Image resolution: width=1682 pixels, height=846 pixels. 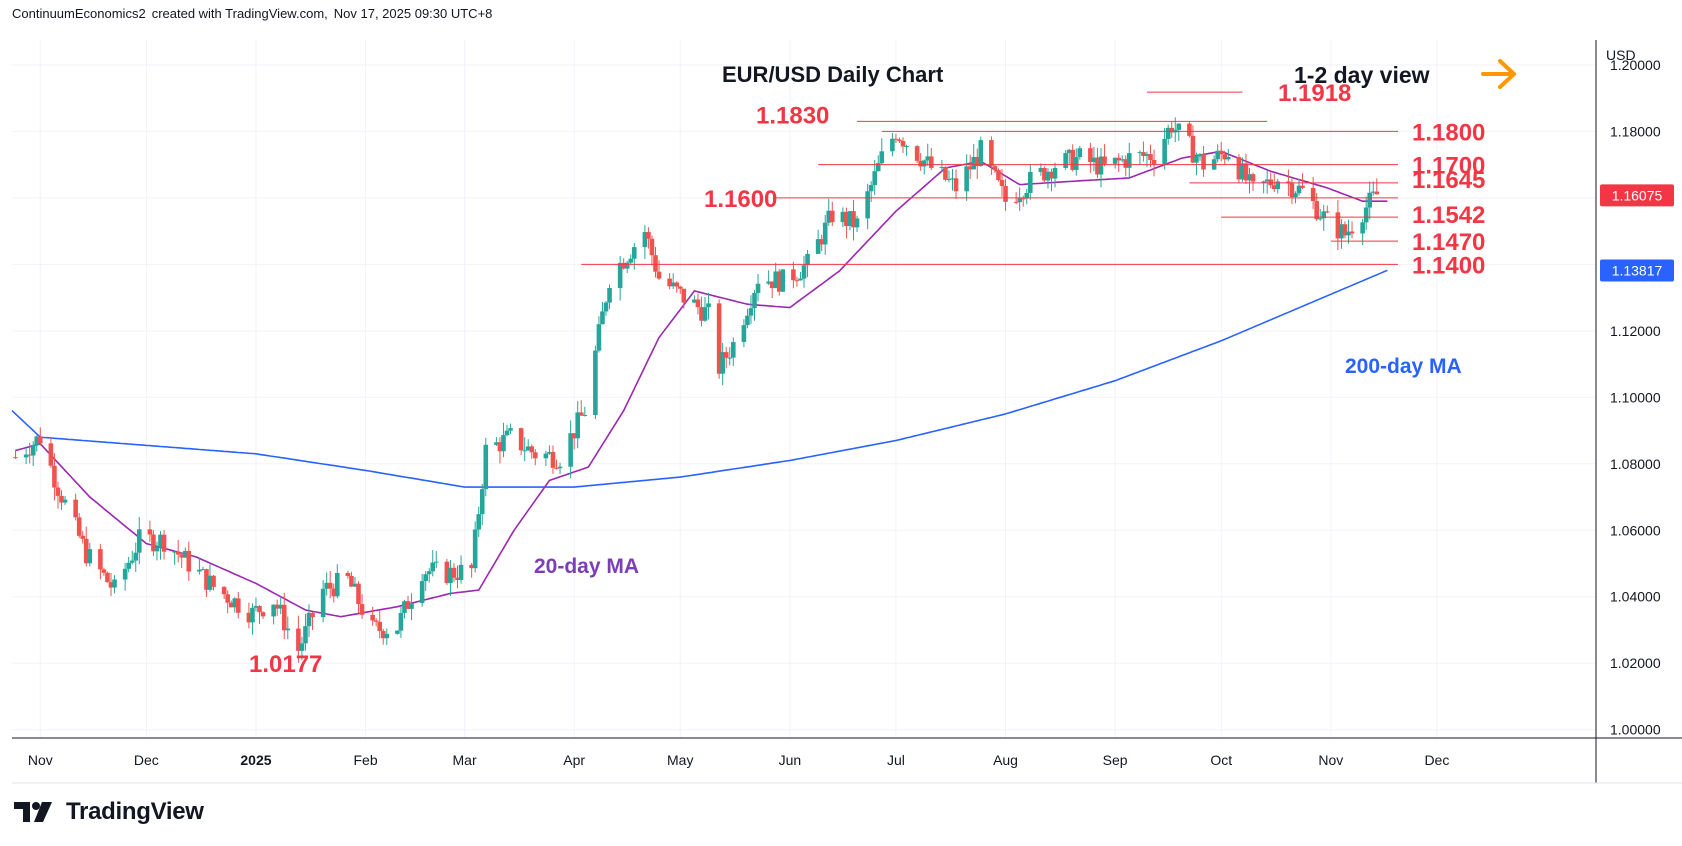 I want to click on x-tick-label: Apr, so click(x=574, y=760).